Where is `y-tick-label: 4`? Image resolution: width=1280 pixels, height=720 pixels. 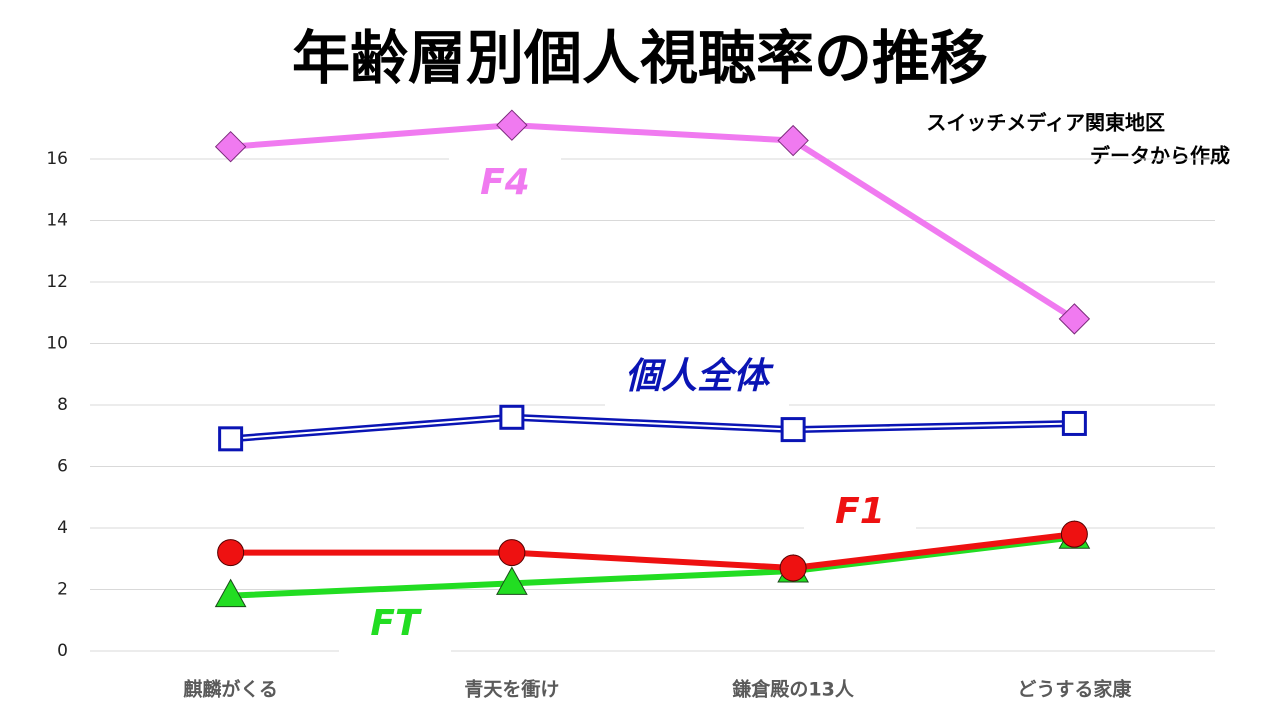 y-tick-label: 4 is located at coordinates (62, 528).